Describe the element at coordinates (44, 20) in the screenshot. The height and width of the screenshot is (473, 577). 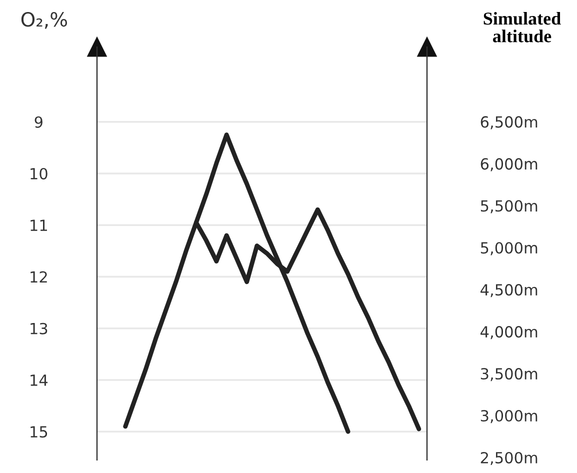
I see `y-axis-title: O₂,%` at that location.